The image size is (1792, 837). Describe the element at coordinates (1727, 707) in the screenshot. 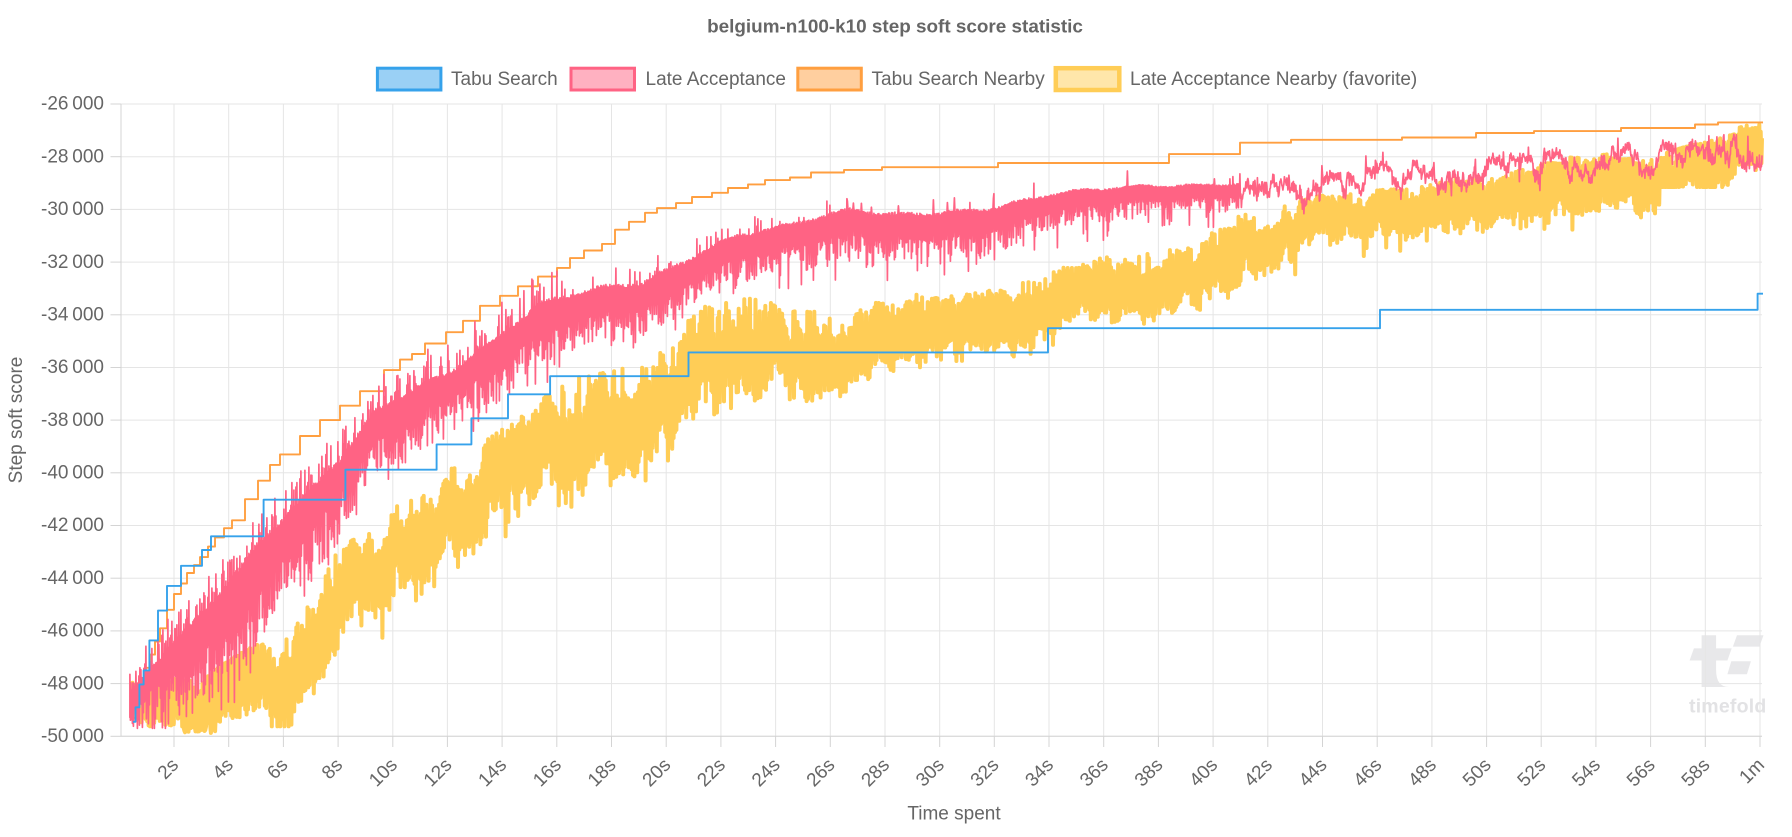

I see `svg-text: timefold` at that location.